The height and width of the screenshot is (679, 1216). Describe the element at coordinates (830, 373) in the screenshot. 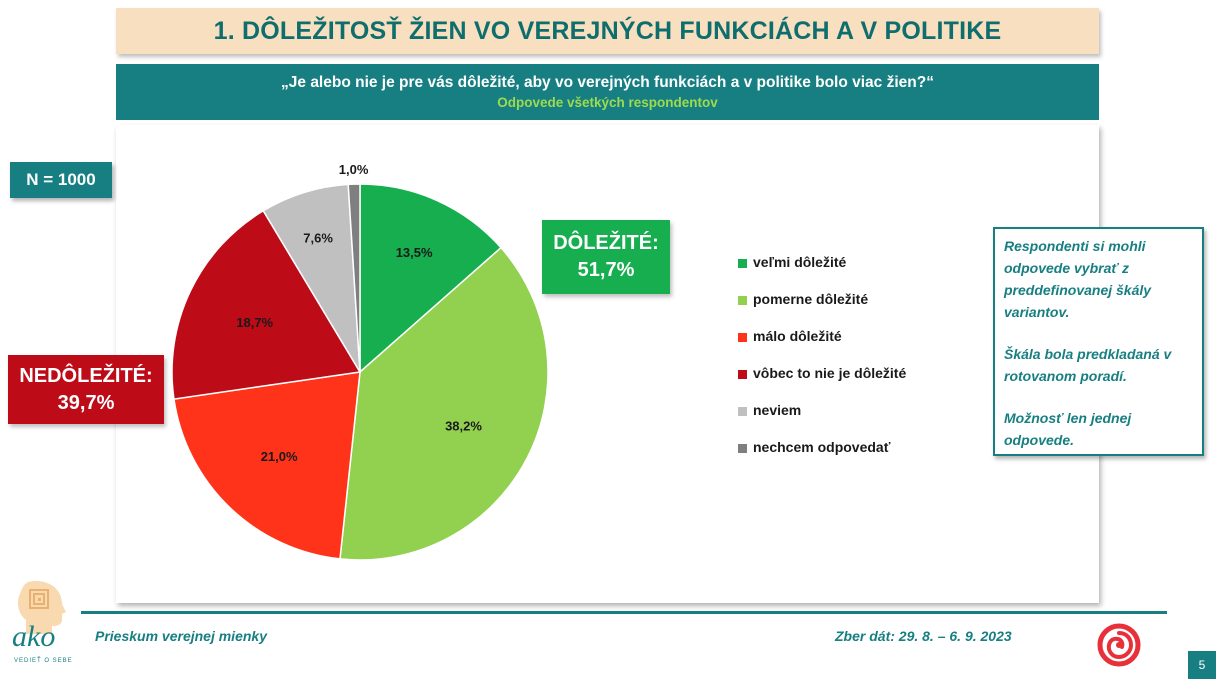

I see `legend-label: vôbec to nie je dôležité` at that location.